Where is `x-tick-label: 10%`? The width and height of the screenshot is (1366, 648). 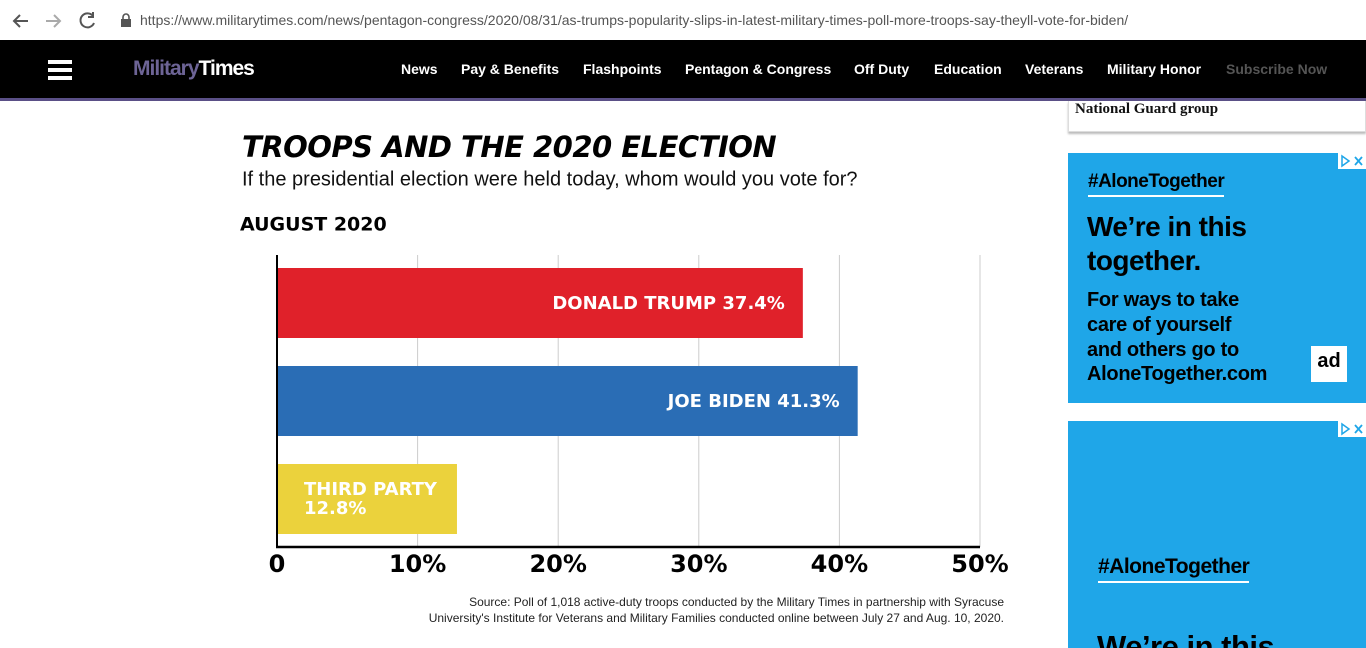
x-tick-label: 10% is located at coordinates (417, 564).